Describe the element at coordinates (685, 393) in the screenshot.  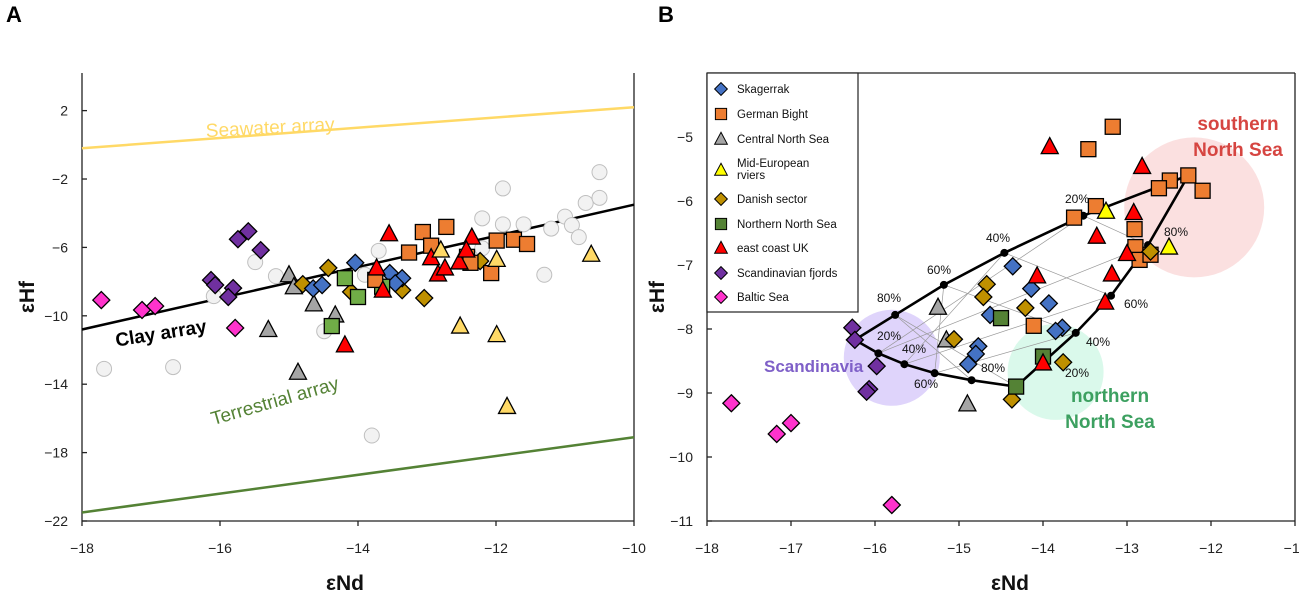
I see `y-tick-label: −9` at that location.